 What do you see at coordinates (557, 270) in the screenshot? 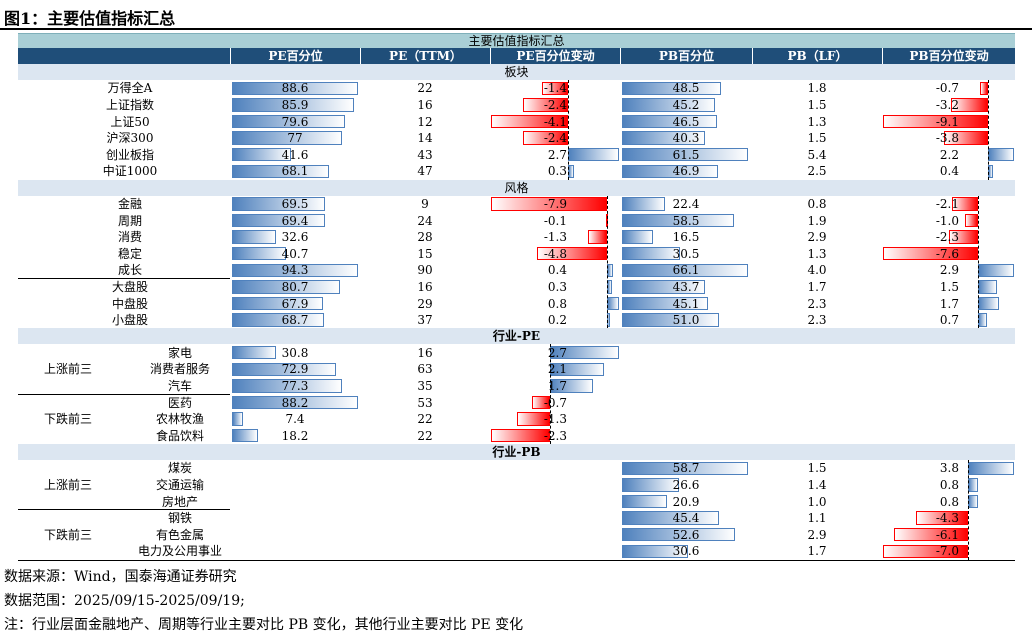
I see `change-value: 0.4` at bounding box center [557, 270].